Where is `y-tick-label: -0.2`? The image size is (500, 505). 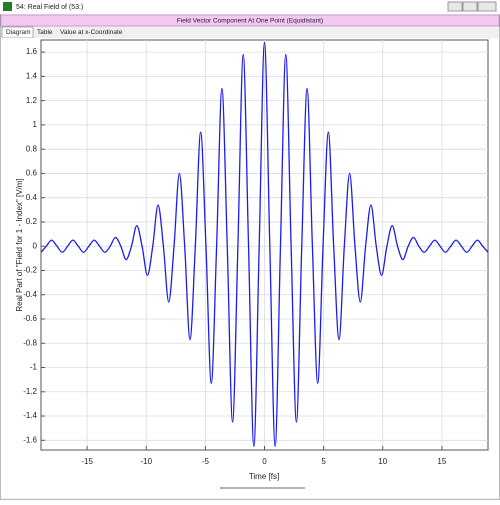 y-tick-label: -0.2 is located at coordinates (30, 270).